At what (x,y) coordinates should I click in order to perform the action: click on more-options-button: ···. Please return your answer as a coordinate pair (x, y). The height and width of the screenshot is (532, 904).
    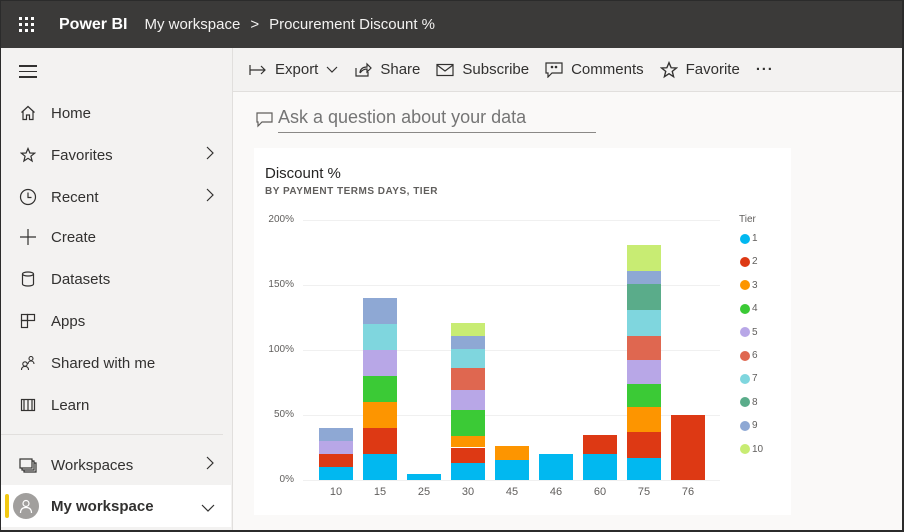
    Looking at the image, I should click on (765, 69).